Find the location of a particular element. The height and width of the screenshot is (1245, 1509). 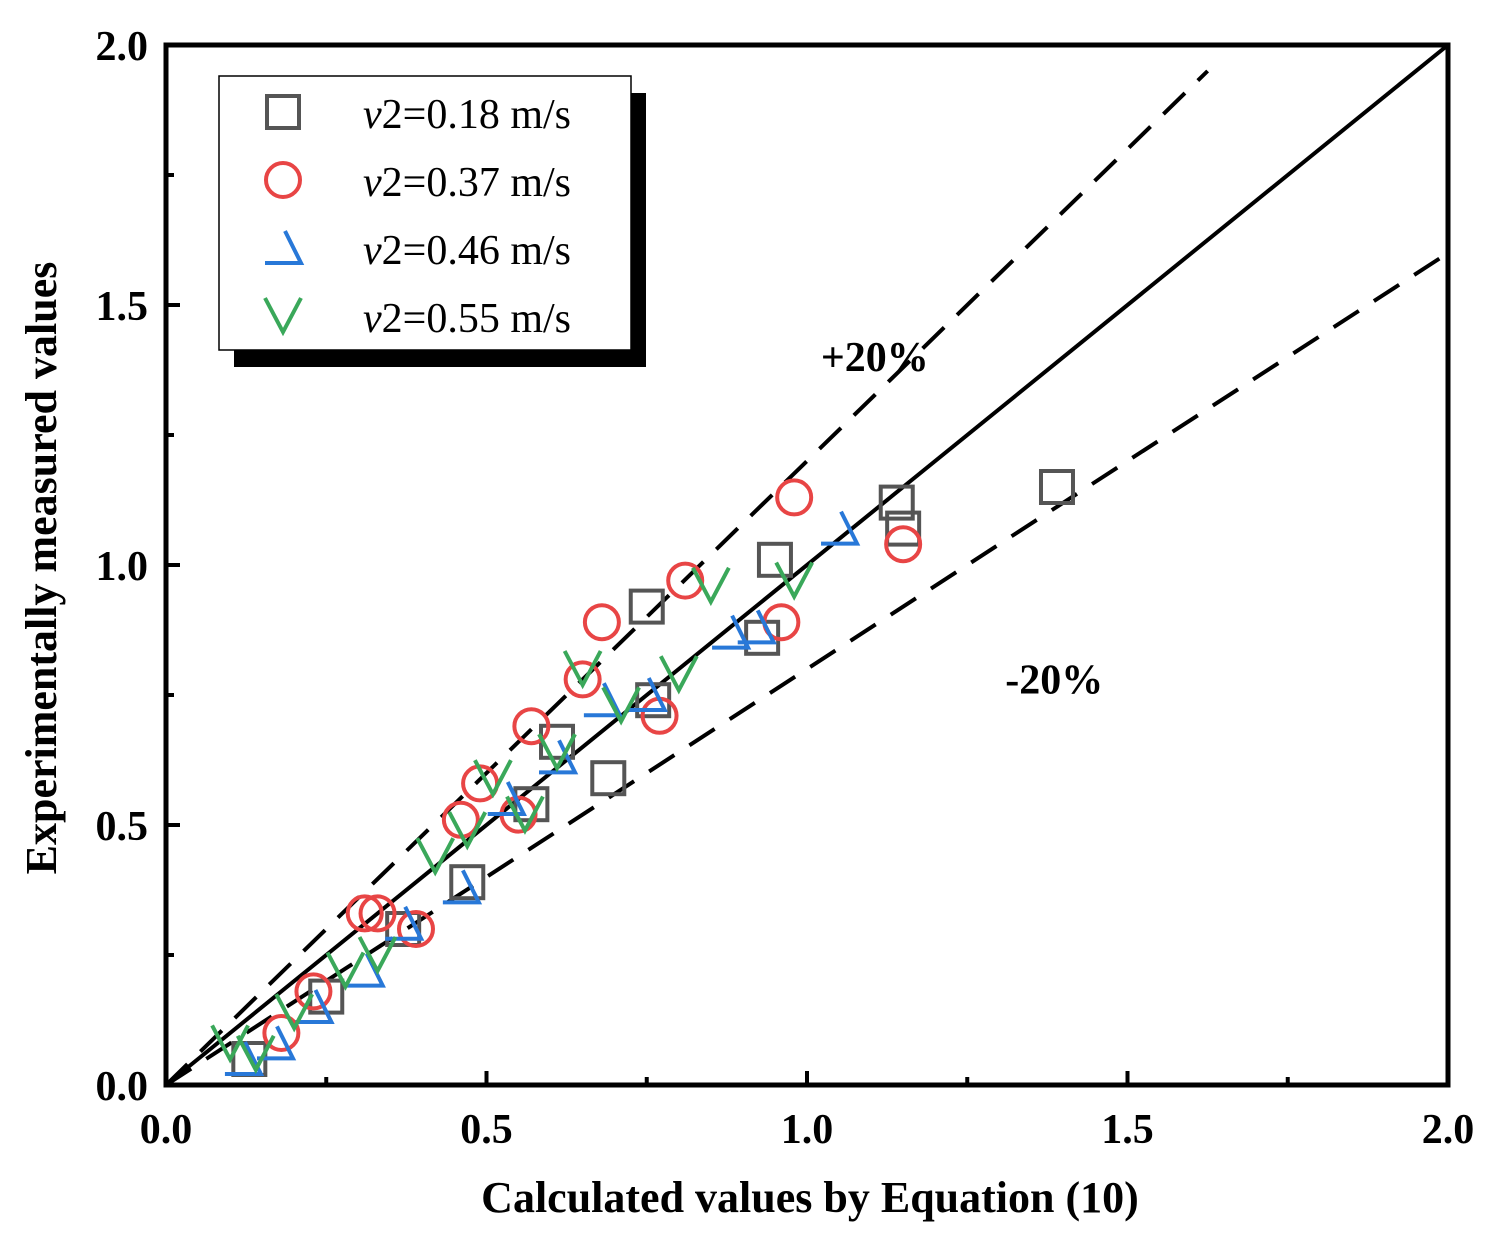

y-tick-label: 1.0 is located at coordinates (122, 567).